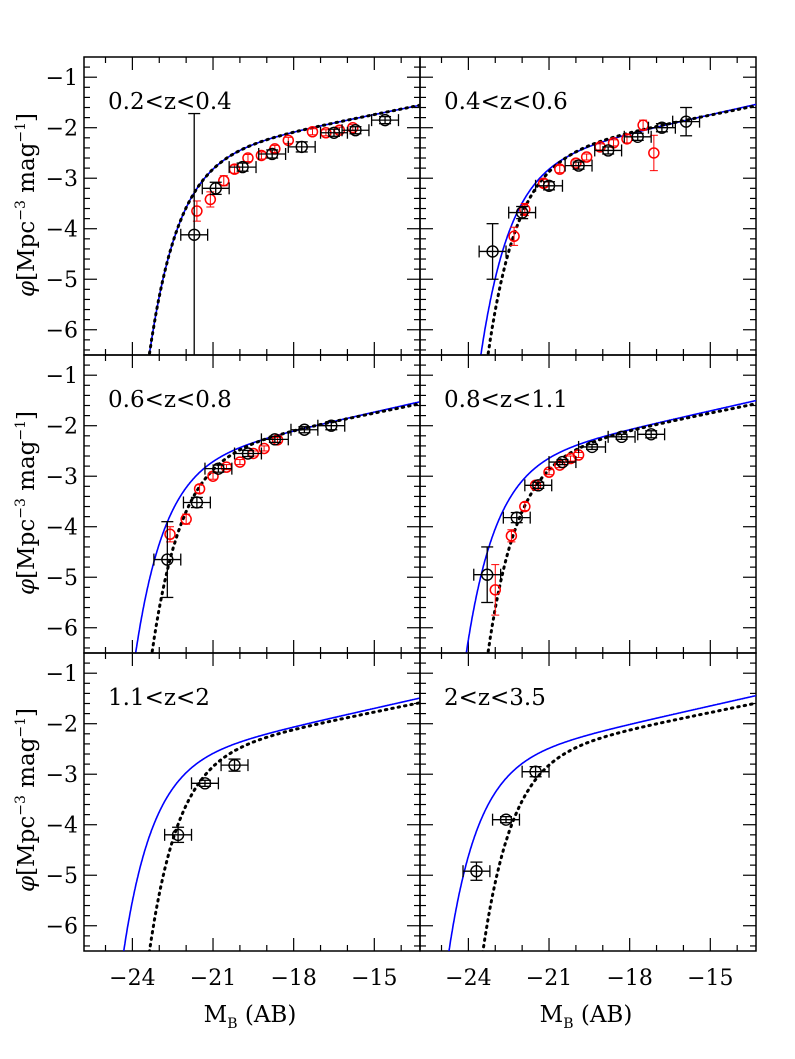 The image size is (795, 1059). Describe the element at coordinates (506, 400) in the screenshot. I see `panel-redshift-label: 0.8<z<1.1` at that location.